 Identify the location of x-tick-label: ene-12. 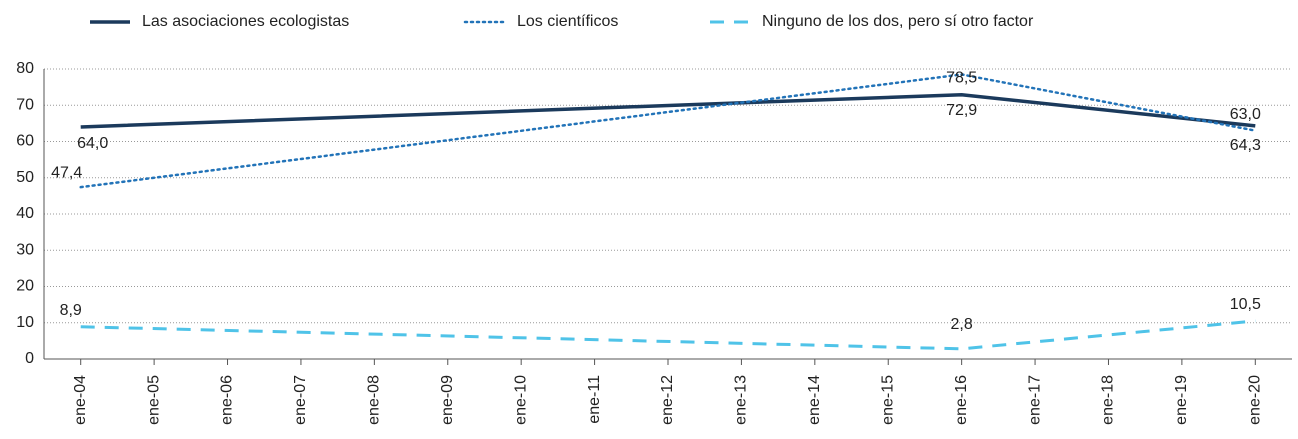
(667, 400).